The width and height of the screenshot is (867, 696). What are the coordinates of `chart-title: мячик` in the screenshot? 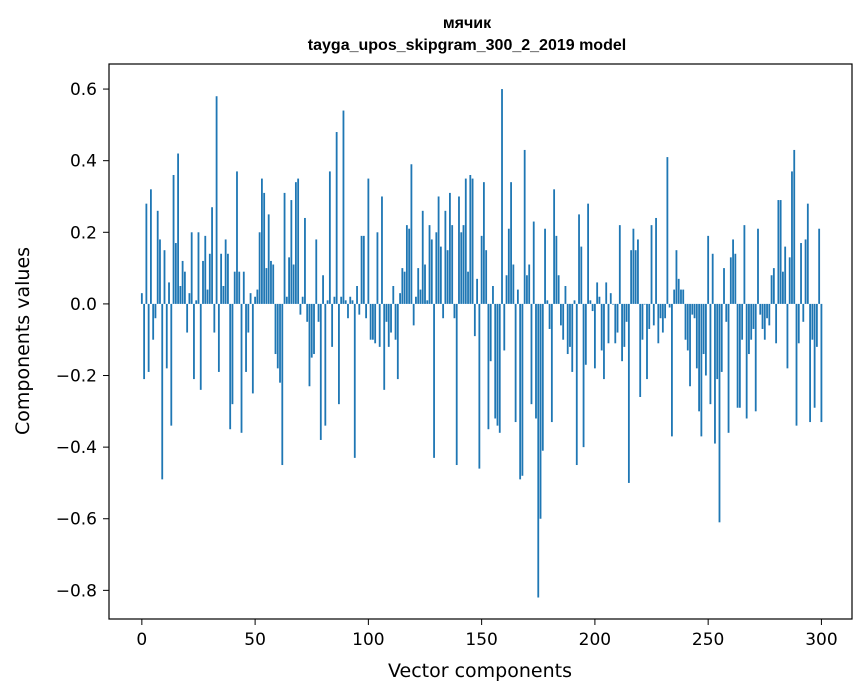 It's located at (467, 23).